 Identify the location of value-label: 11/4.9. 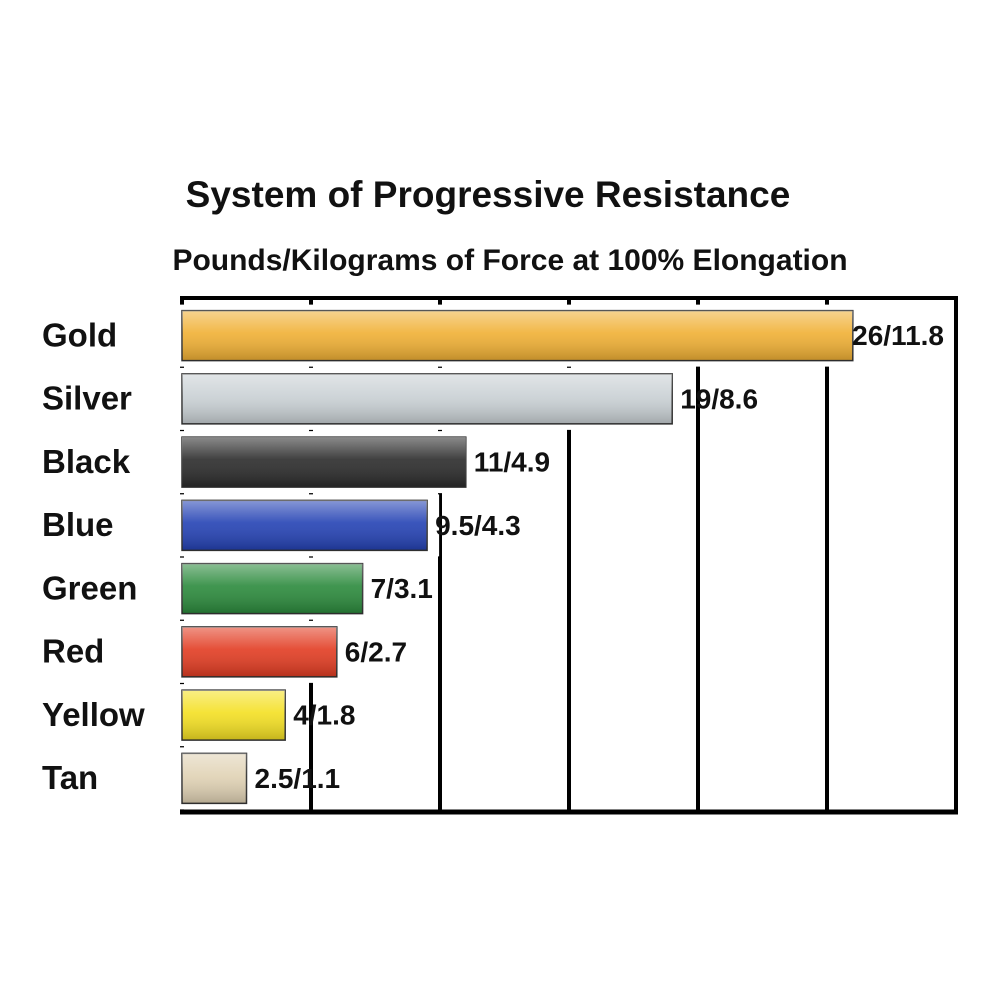
(512, 462).